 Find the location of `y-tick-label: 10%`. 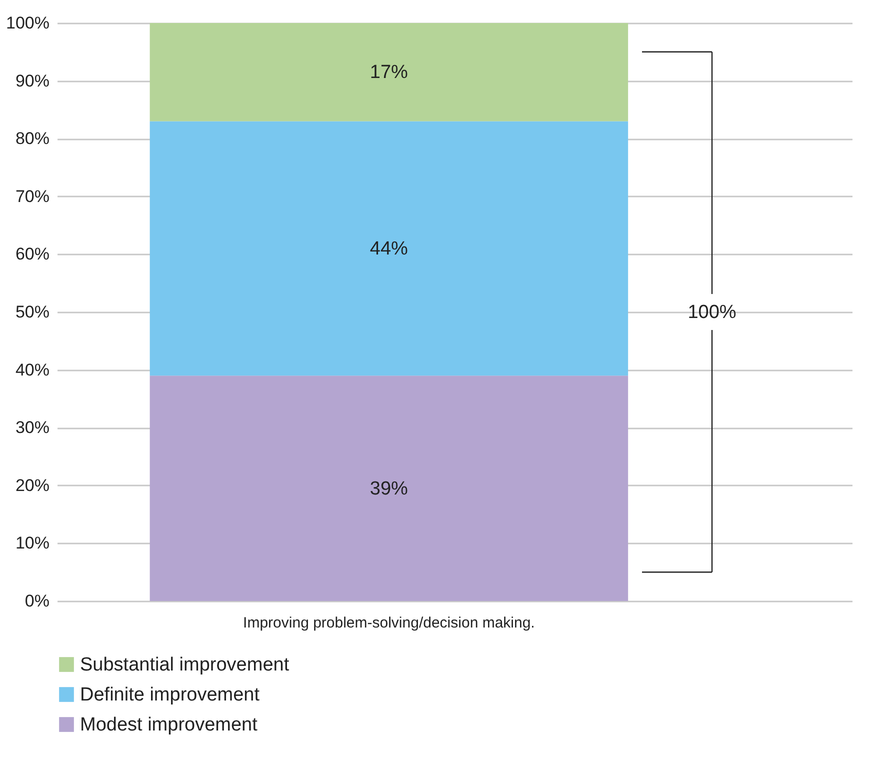

y-tick-label: 10% is located at coordinates (32, 543).